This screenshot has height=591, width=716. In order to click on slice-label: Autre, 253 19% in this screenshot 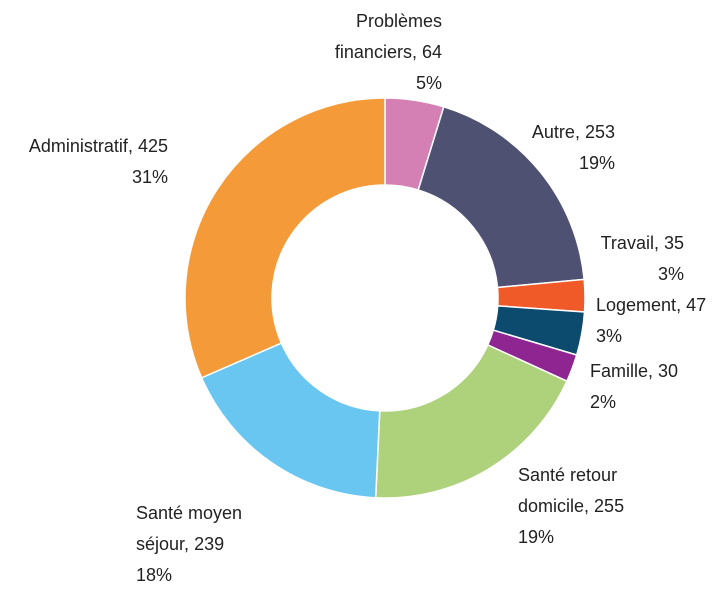, I will do `click(555, 148)`.